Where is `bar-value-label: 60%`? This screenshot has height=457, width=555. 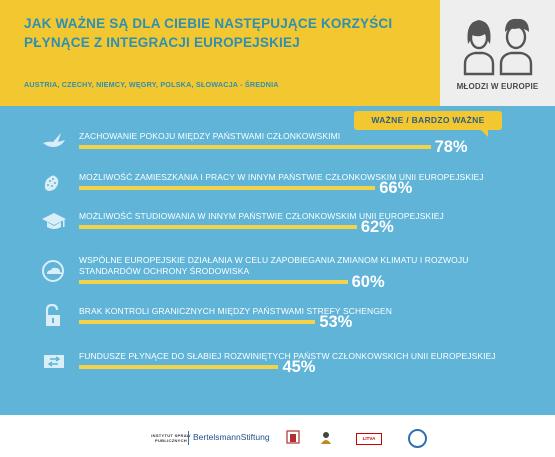 bar-value-label: 60% is located at coordinates (368, 282).